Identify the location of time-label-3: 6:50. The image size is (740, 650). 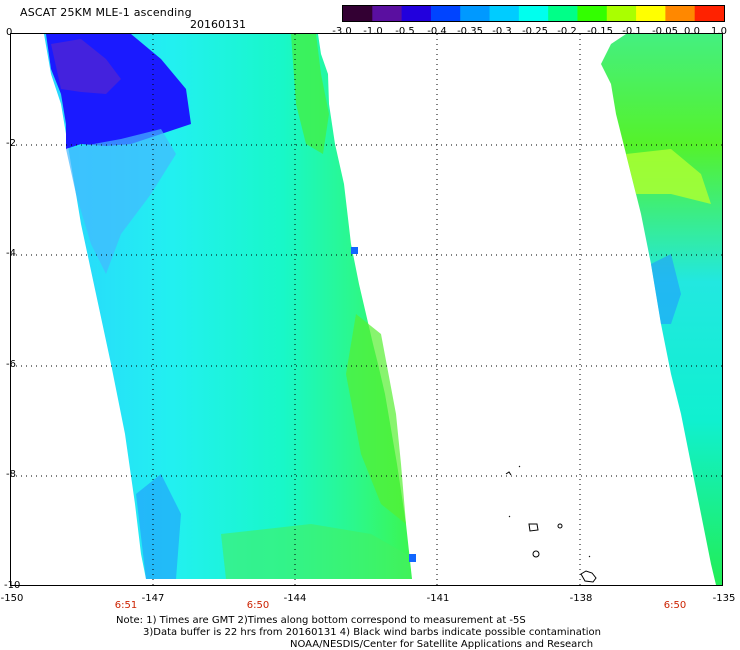
(675, 605).